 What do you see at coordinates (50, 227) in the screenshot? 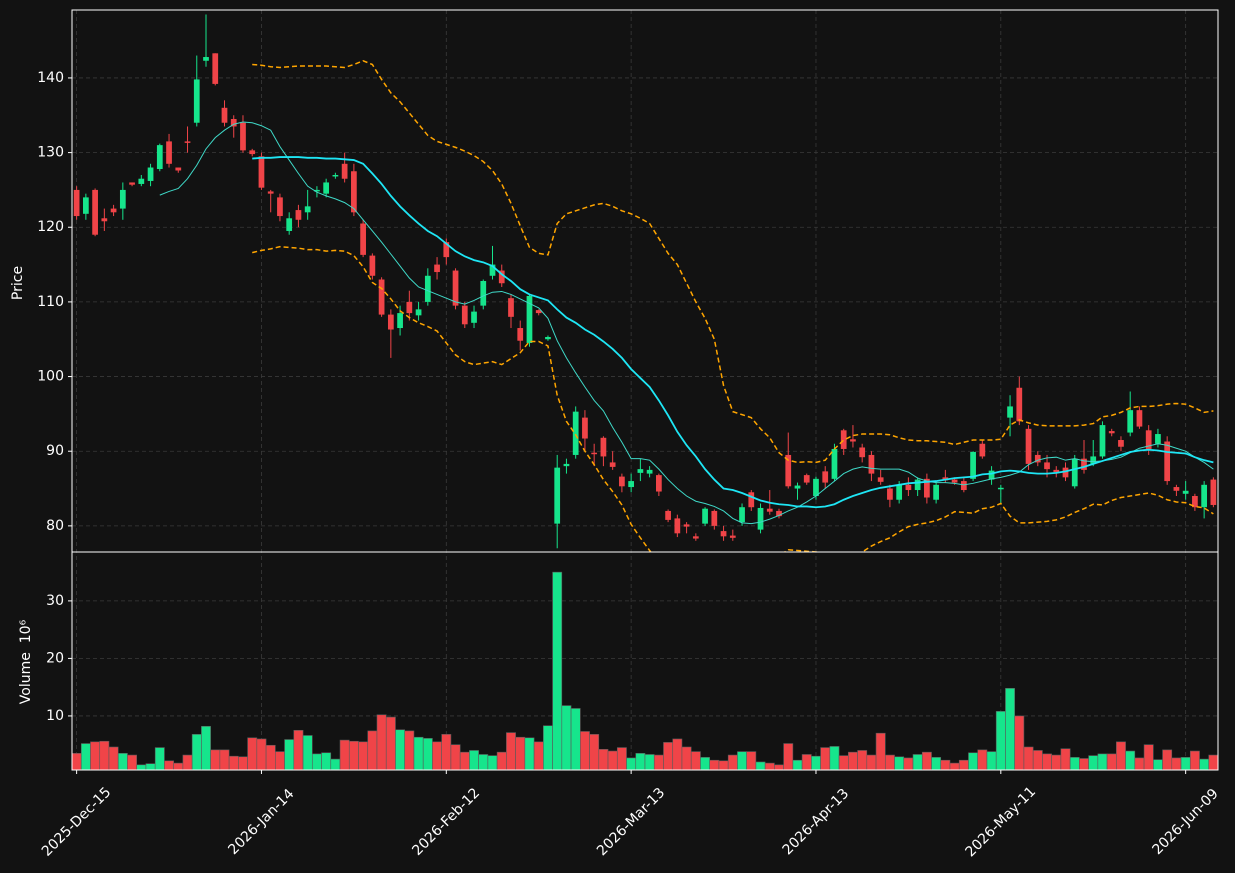
I see `y-tick-label: 120` at bounding box center [50, 227].